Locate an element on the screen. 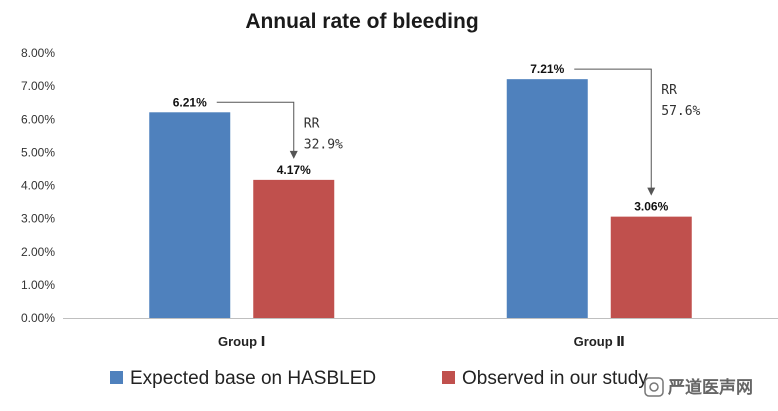 This screenshot has height=411, width=778. category-label: Group Ⅱ is located at coordinates (599, 341).